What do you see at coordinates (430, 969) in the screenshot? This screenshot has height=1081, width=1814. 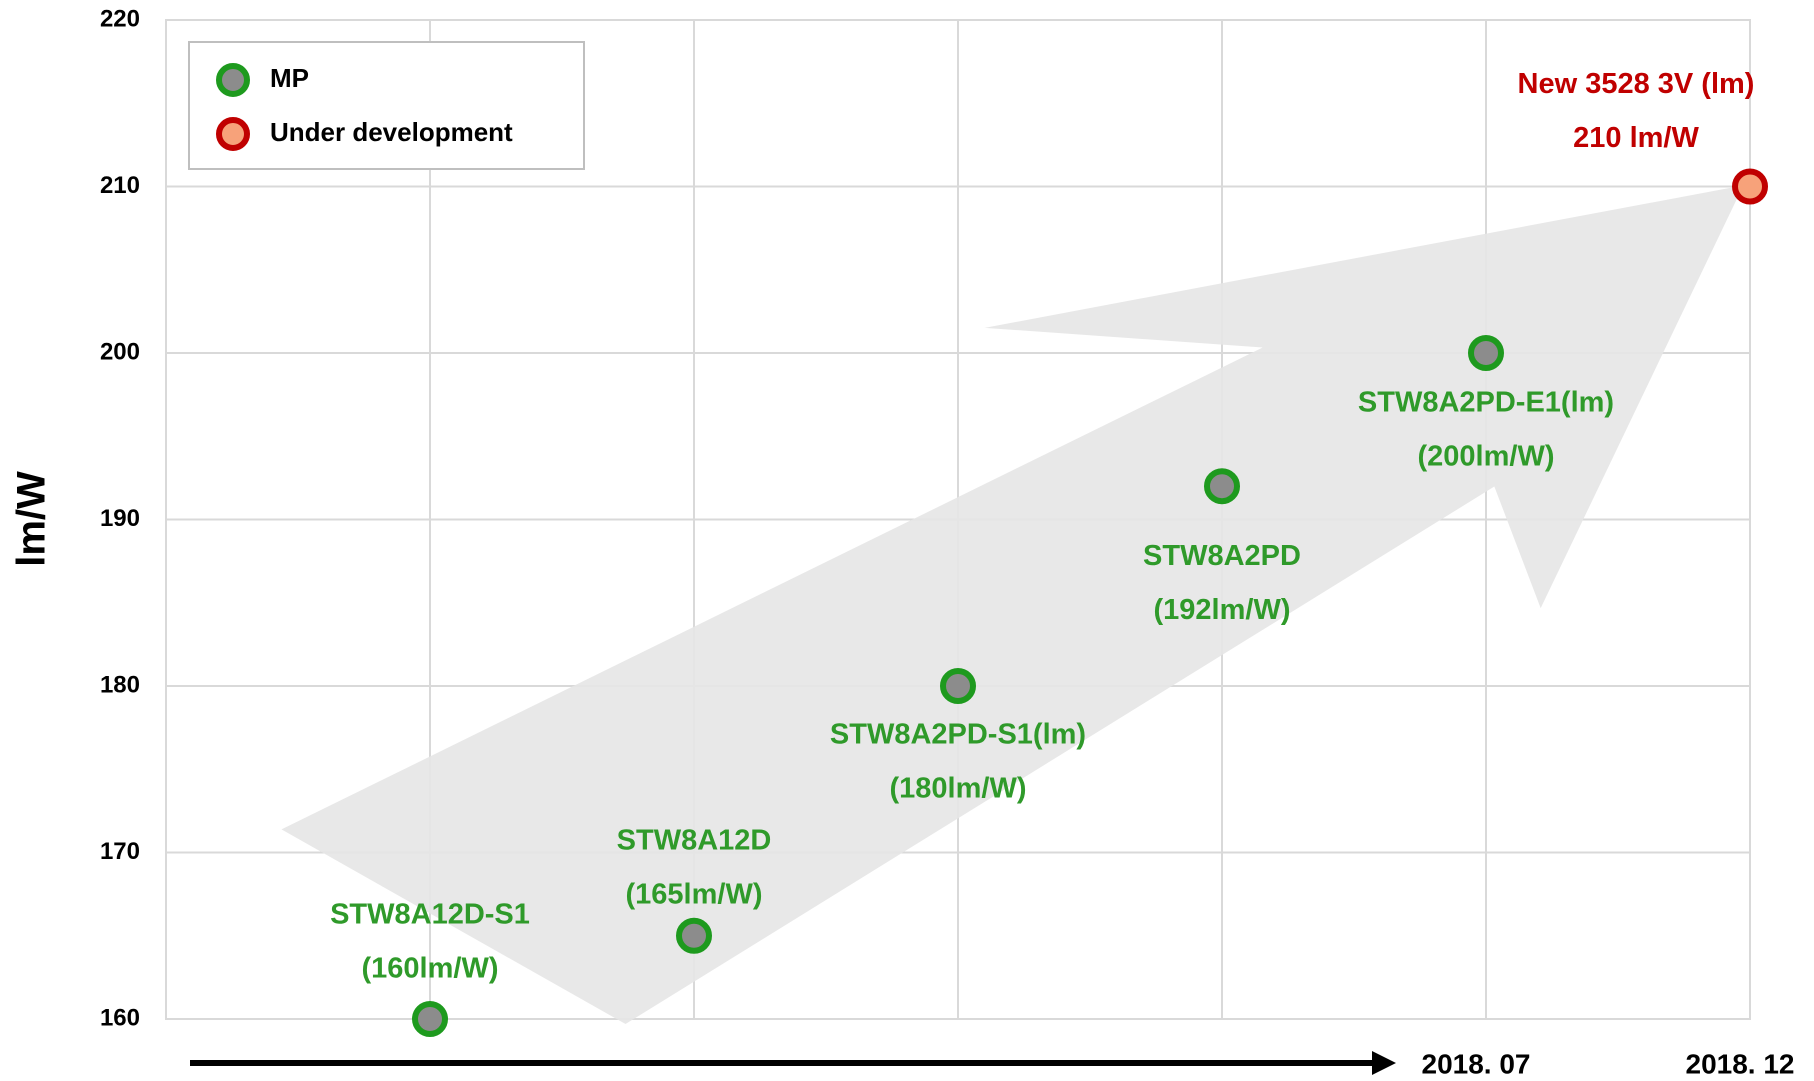 I see `value-label: (160lm/W)` at bounding box center [430, 969].